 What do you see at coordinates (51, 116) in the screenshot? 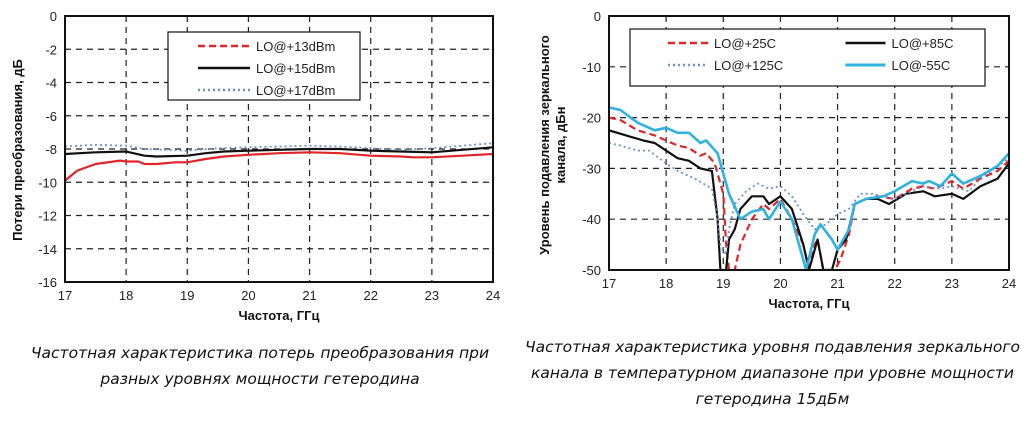
I see `y-tick-label: -6` at bounding box center [51, 116].